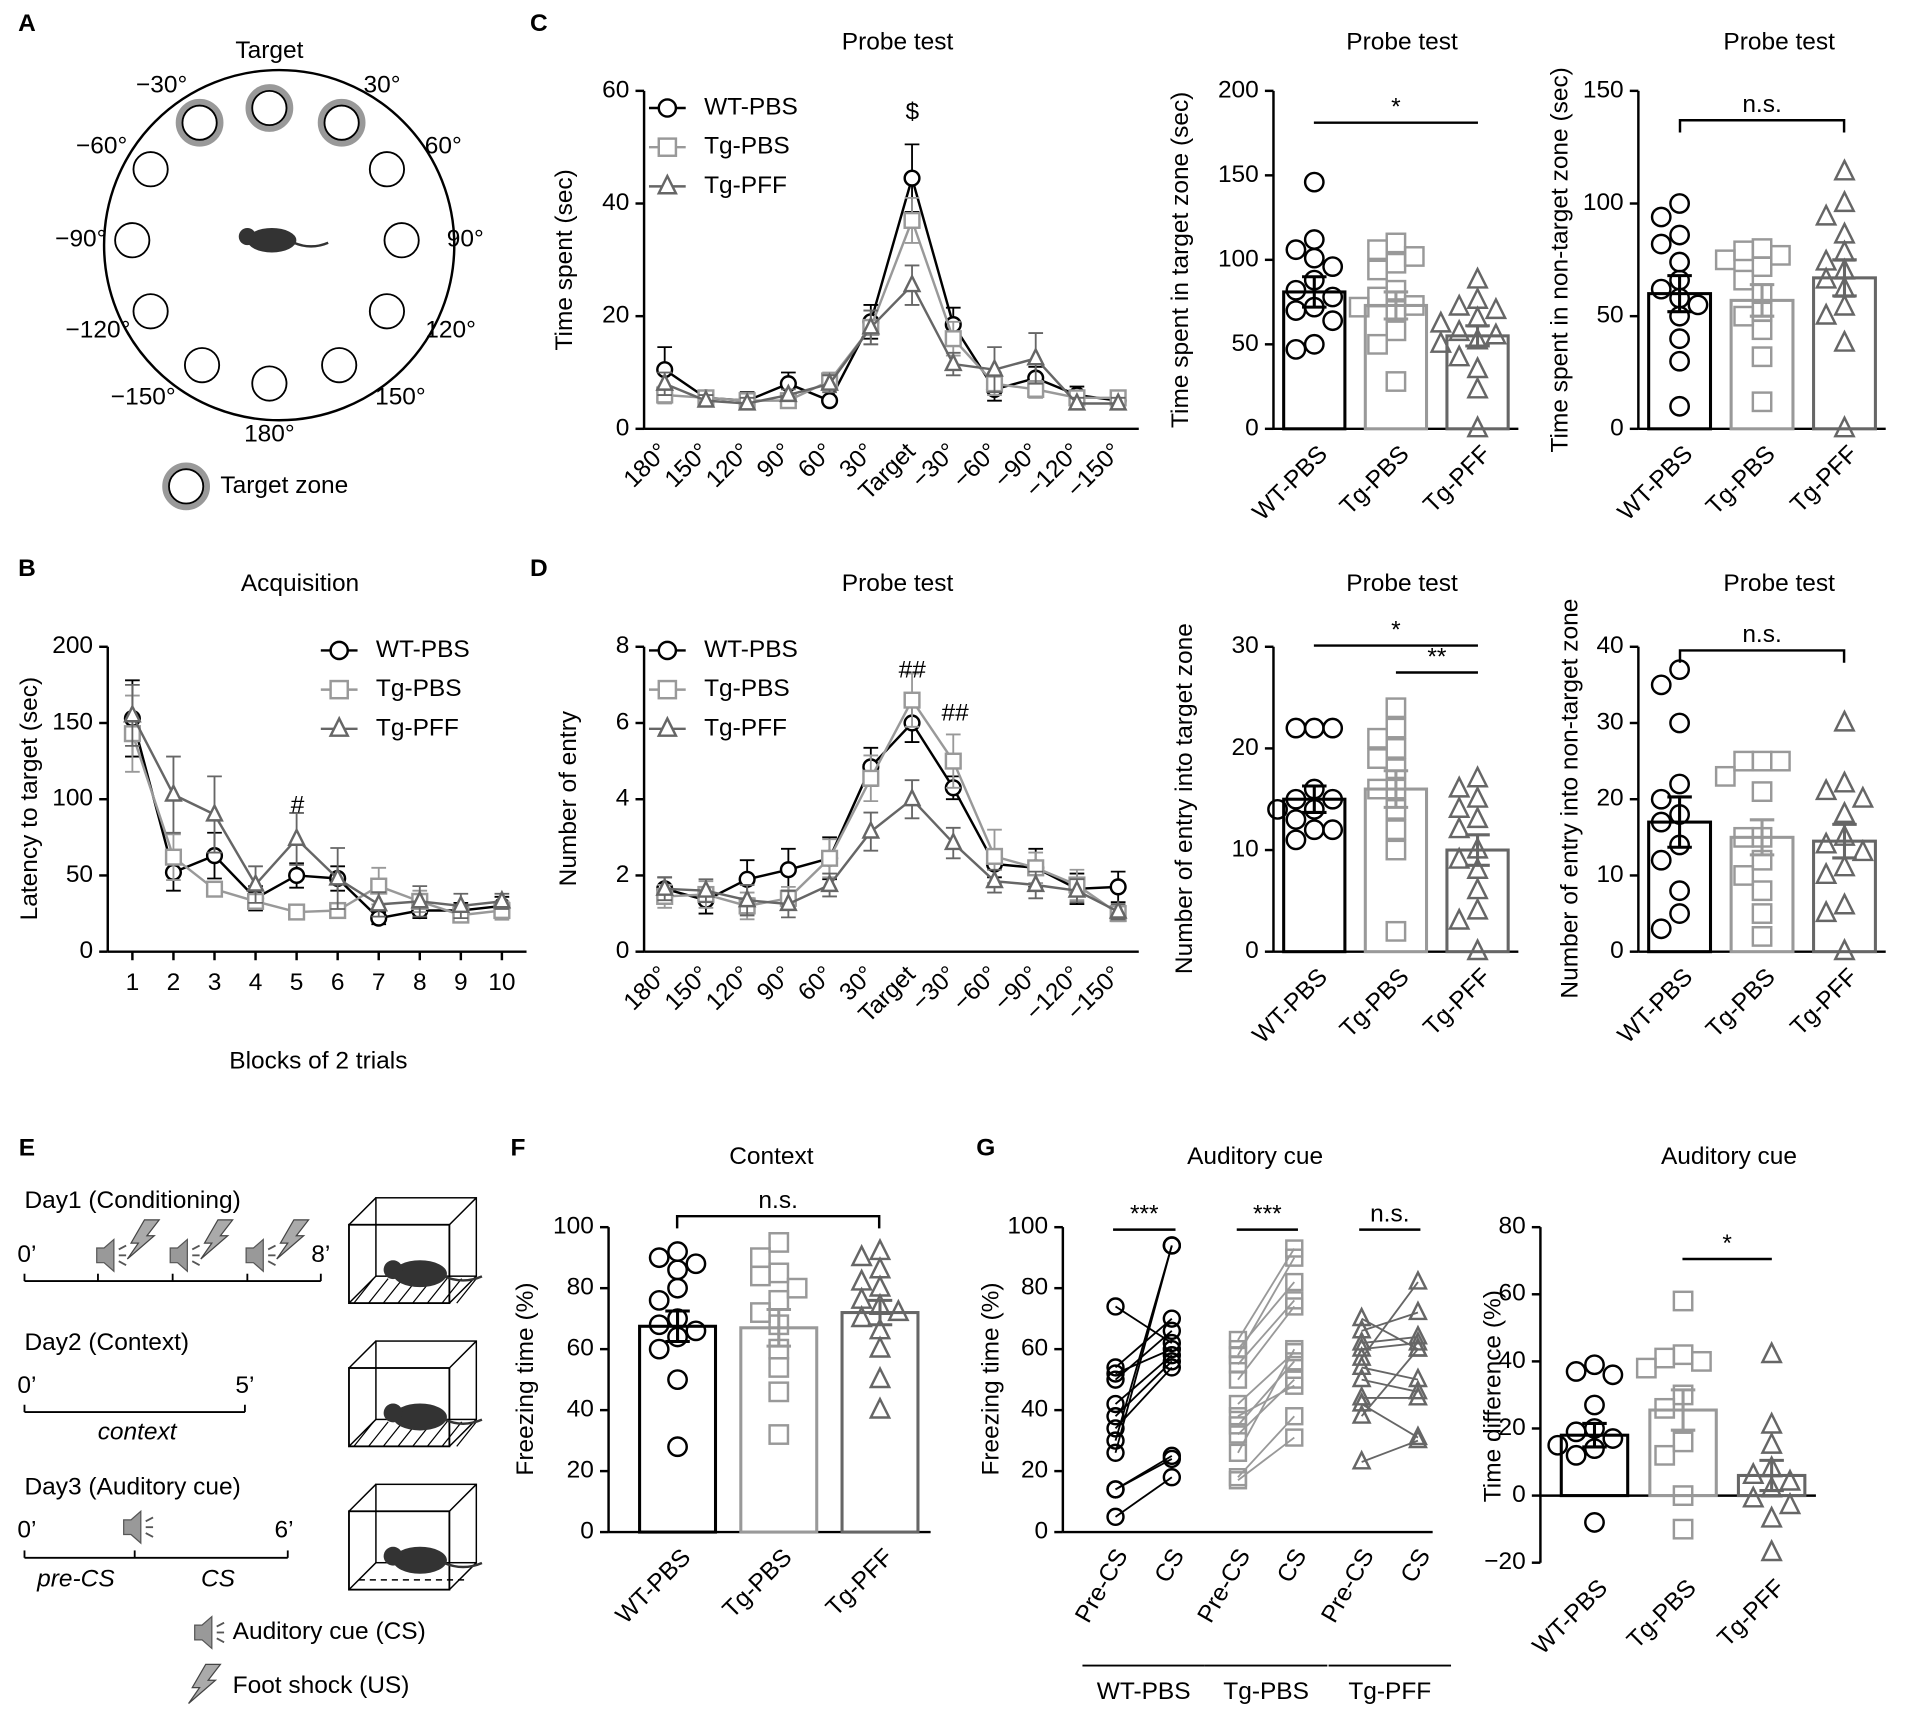 This screenshot has height=1716, width=1920. I want to click on phase-label: context, so click(138, 1431).